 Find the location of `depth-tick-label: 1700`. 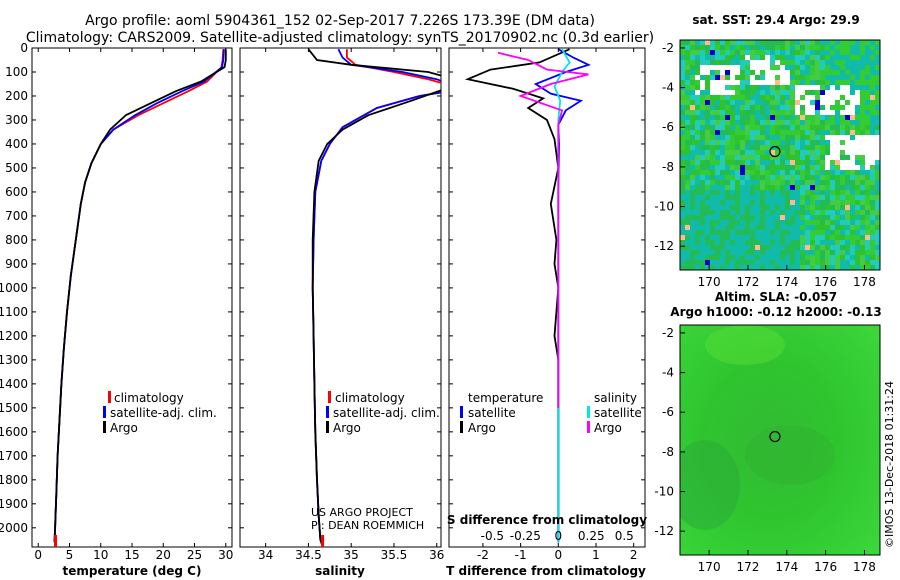

depth-tick-label: 1700 is located at coordinates (14, 456).